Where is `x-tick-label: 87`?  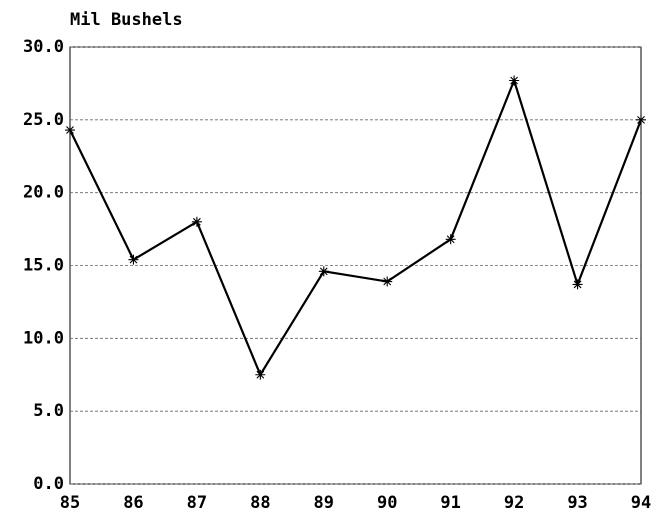 x-tick-label: 87 is located at coordinates (197, 503).